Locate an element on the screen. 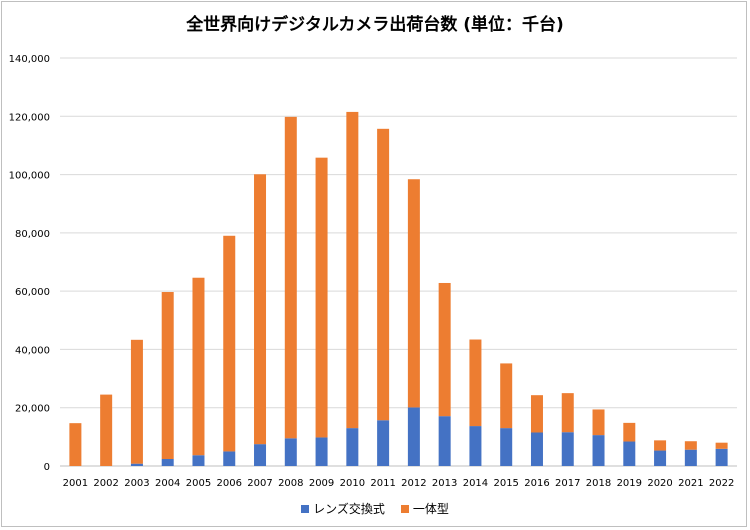 The image size is (750, 530). y-tick-label: 0 is located at coordinates (47, 467).